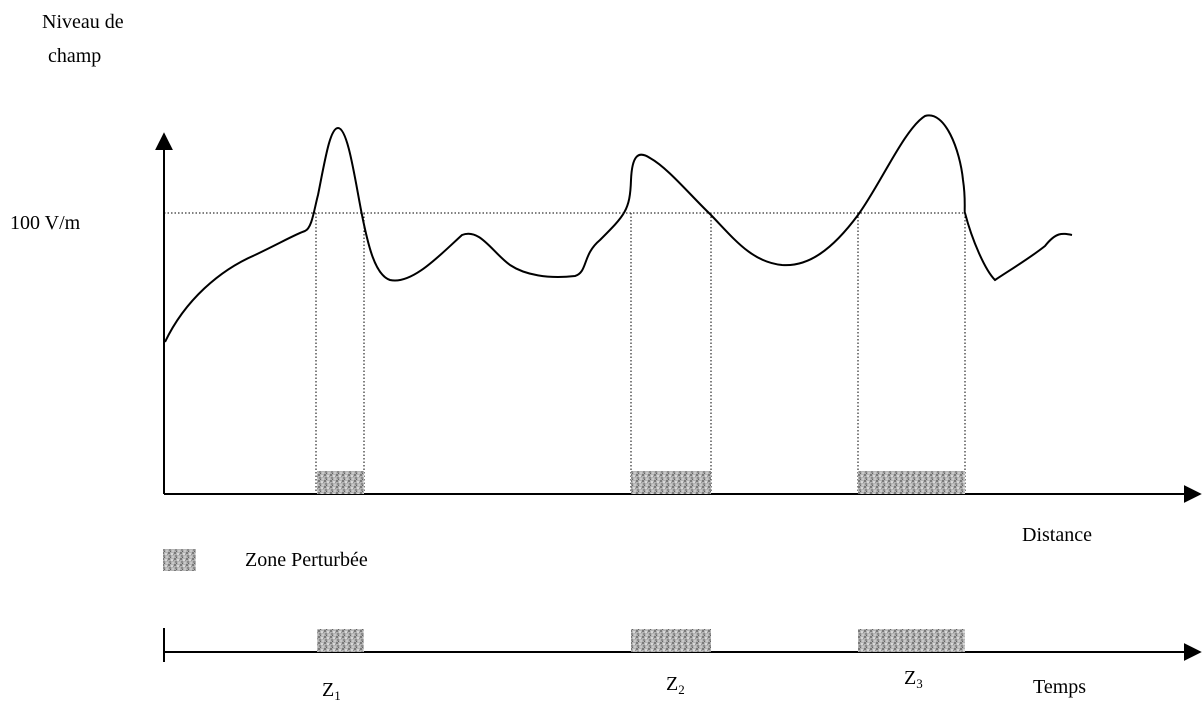 This screenshot has height=704, width=1204. What do you see at coordinates (179, 560) in the screenshot?
I see `legend-swatch` at bounding box center [179, 560].